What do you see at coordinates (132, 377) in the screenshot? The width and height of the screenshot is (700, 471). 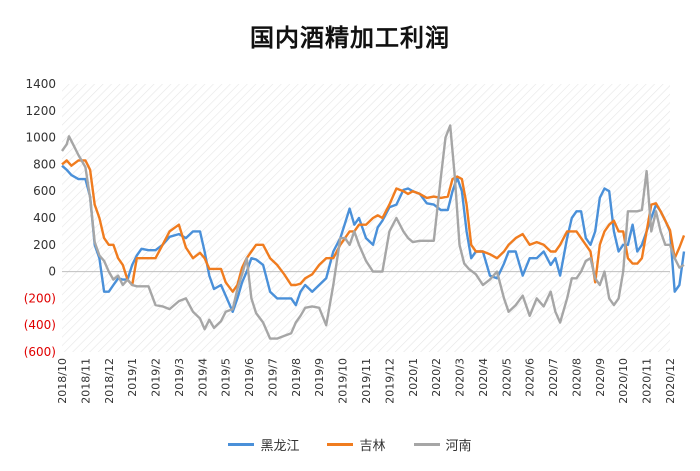 I see `x-tick-label: 2019/1` at bounding box center [132, 377].